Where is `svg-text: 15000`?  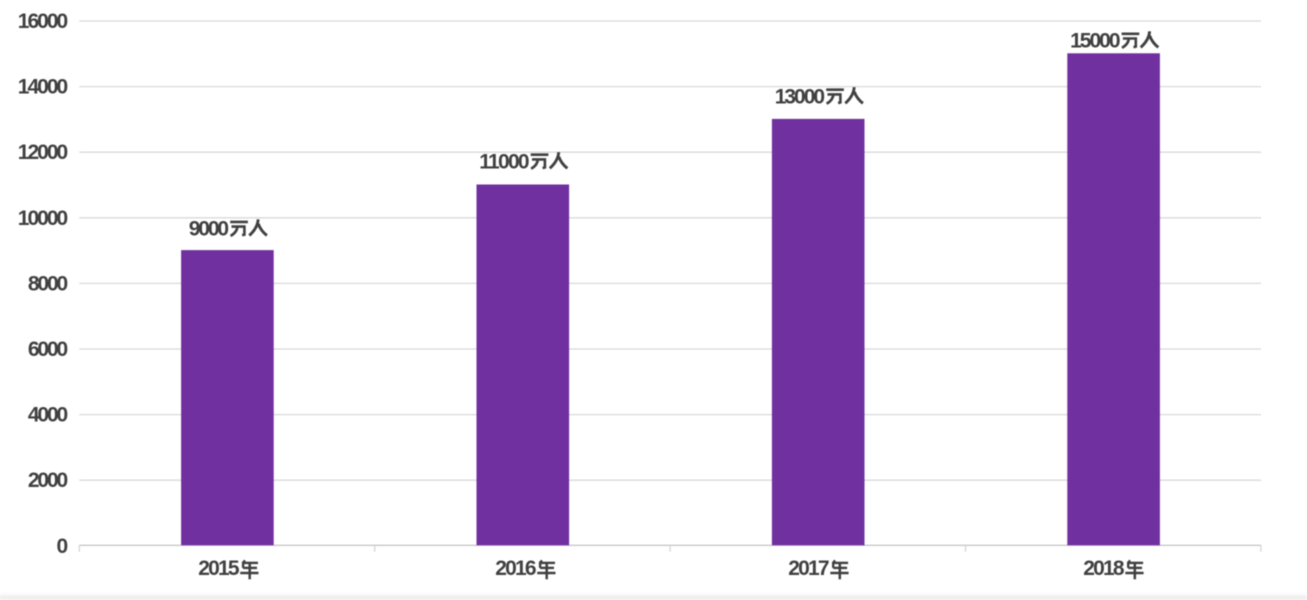
svg-text: 15000 is located at coordinates (1095, 40).